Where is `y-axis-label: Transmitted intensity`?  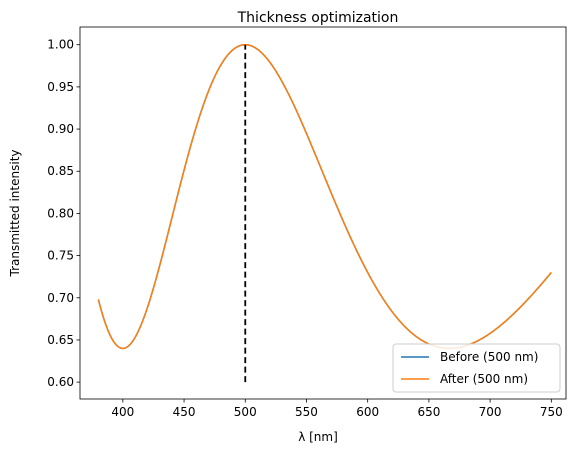
y-axis-label: Transmitted intensity is located at coordinates (15, 214).